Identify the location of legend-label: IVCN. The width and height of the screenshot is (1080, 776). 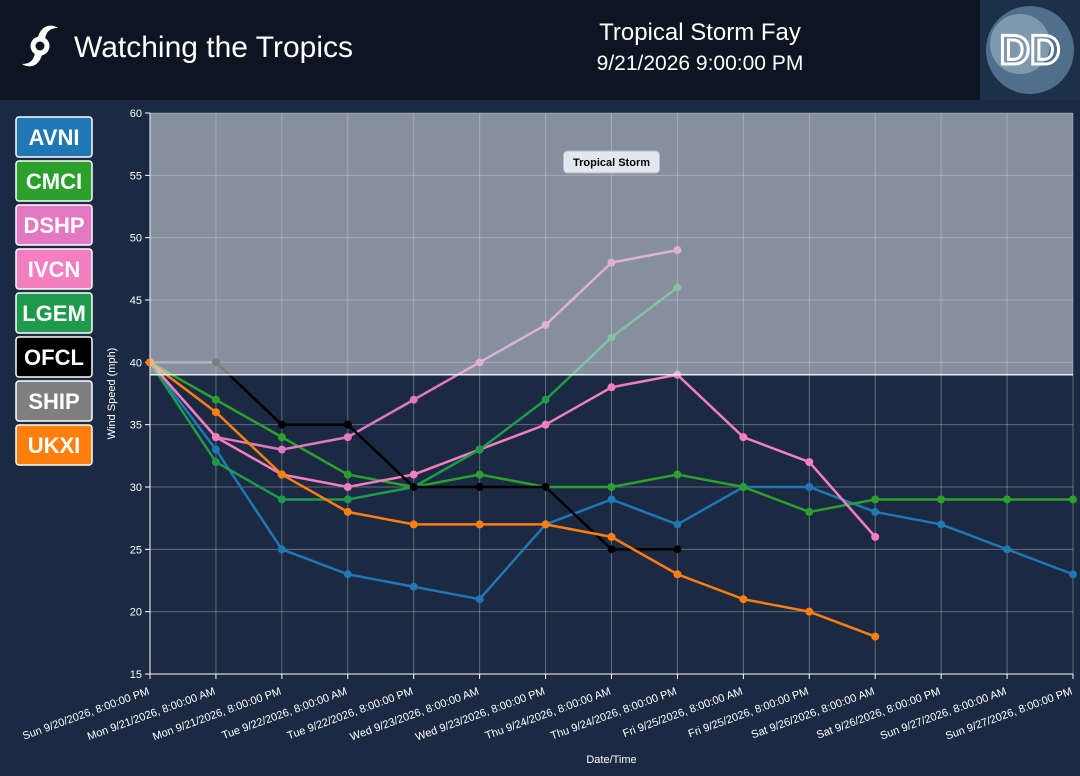
(54, 269).